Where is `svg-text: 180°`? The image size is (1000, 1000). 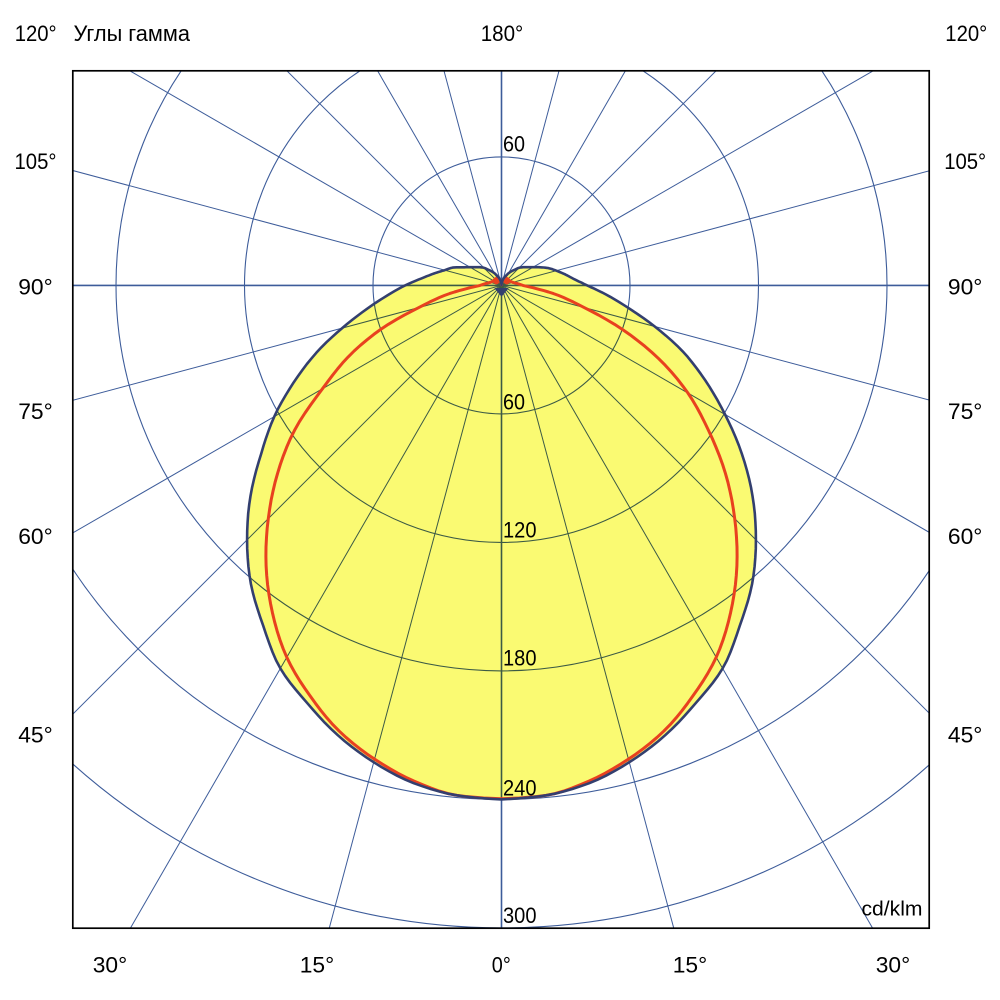 svg-text: 180° is located at coordinates (502, 33).